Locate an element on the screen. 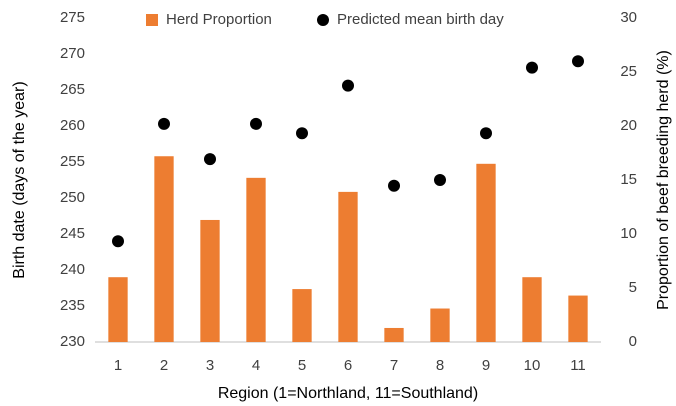 This screenshot has height=406, width=676. legend-label: Herd Proportion is located at coordinates (219, 19).